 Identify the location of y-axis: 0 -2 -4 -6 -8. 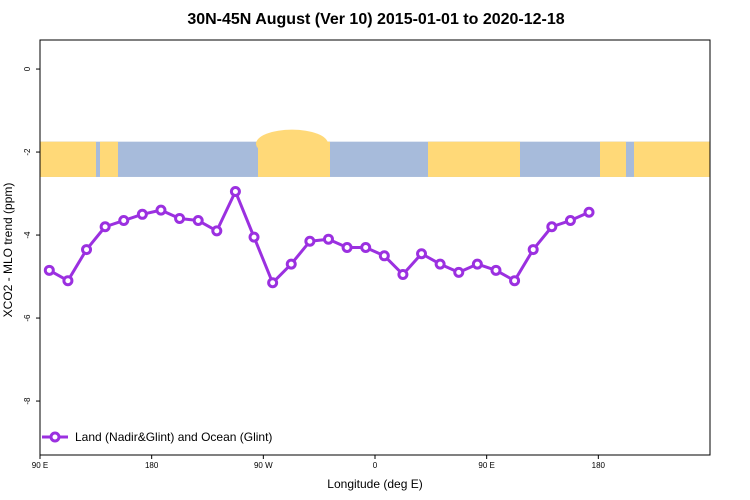
(31, 235).